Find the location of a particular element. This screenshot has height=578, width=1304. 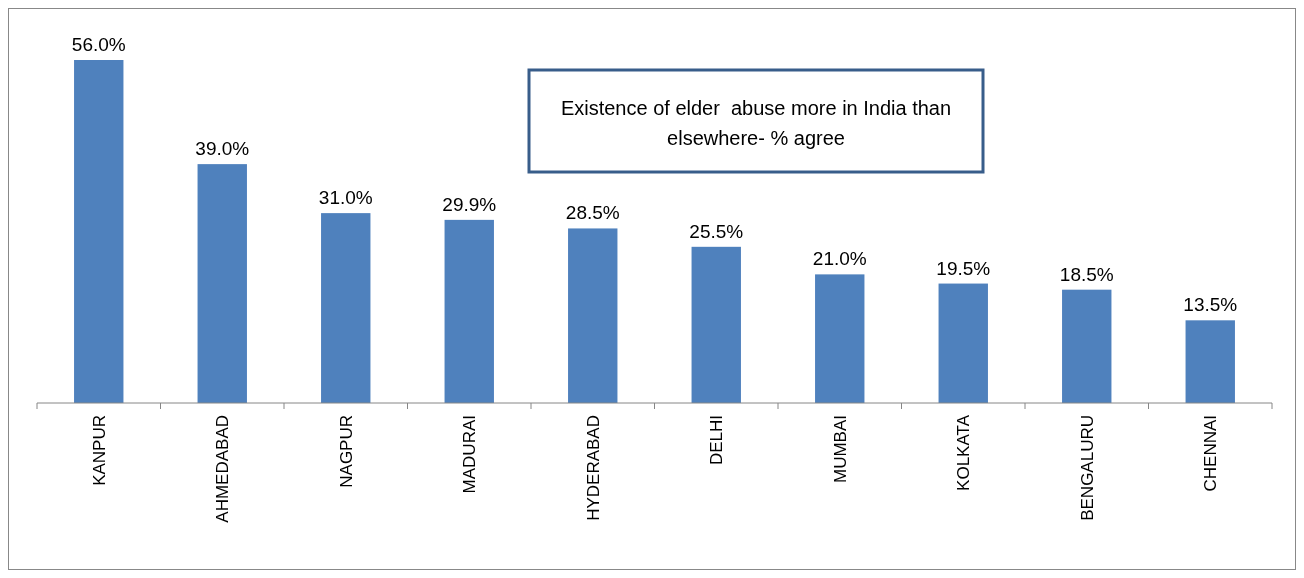

x-tick-label: MUMBAI is located at coordinates (840, 449).